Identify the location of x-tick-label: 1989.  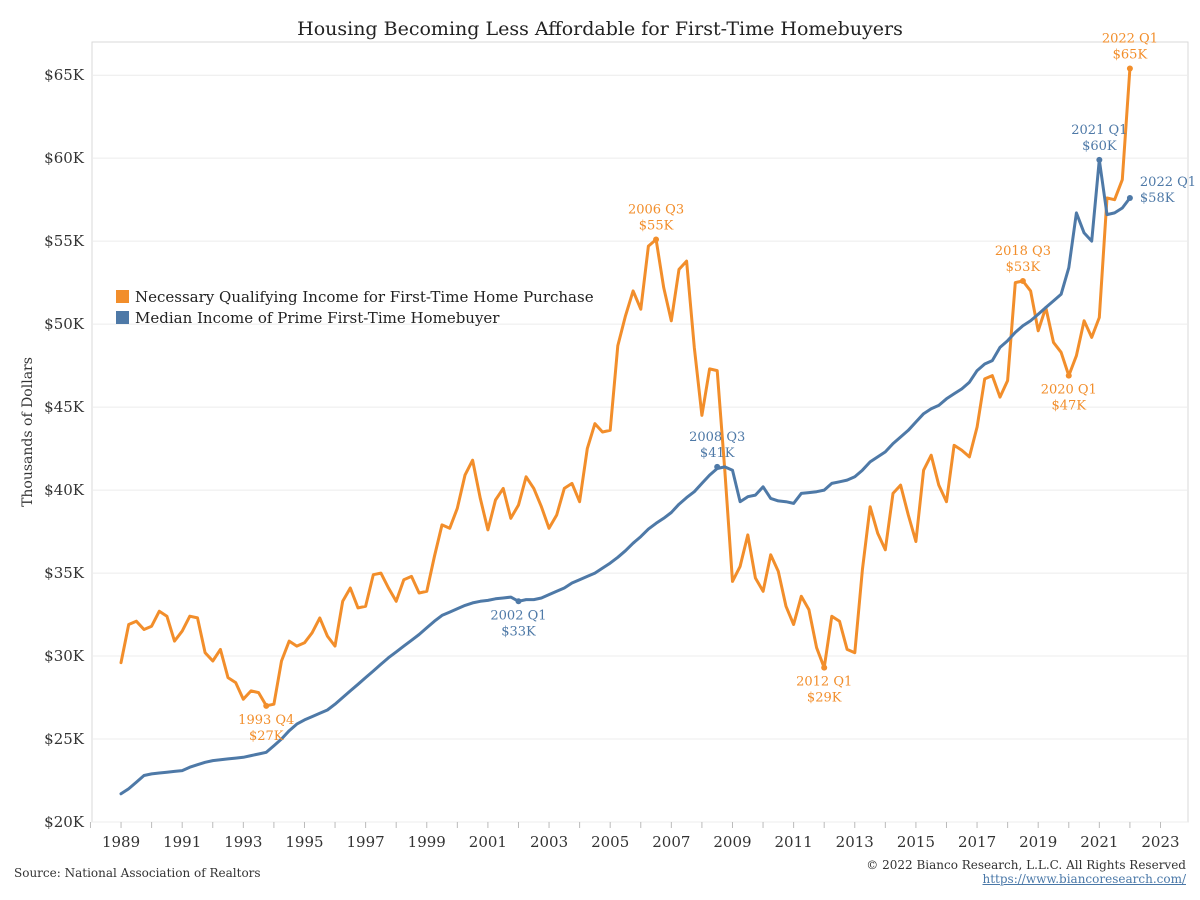
(121, 842).